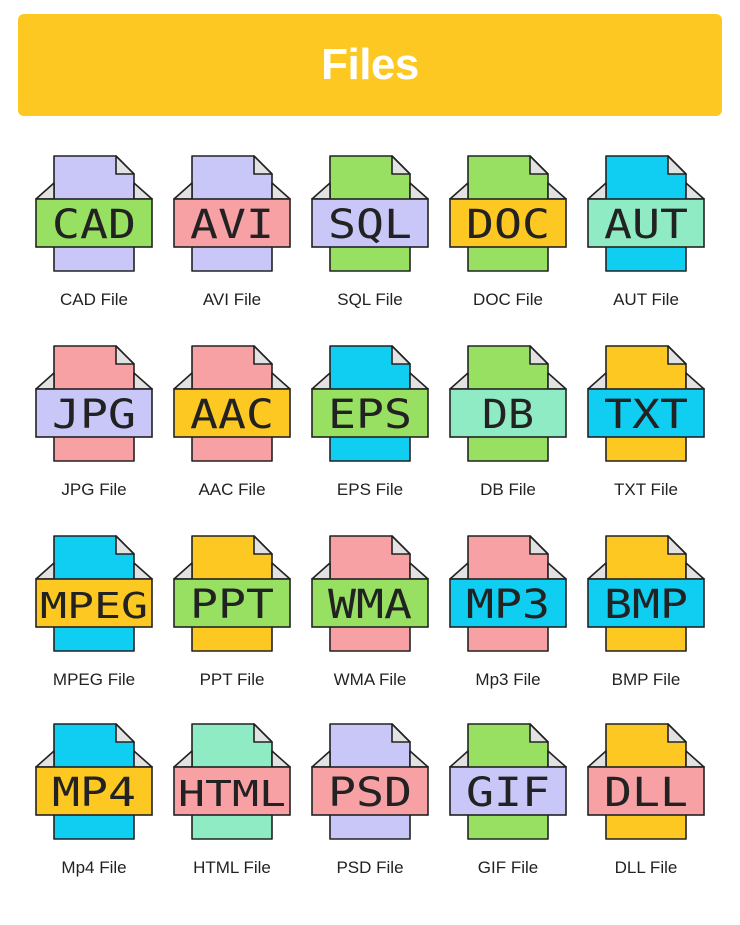 The width and height of the screenshot is (740, 925). I want to click on extension-label: AVI, so click(232, 225).